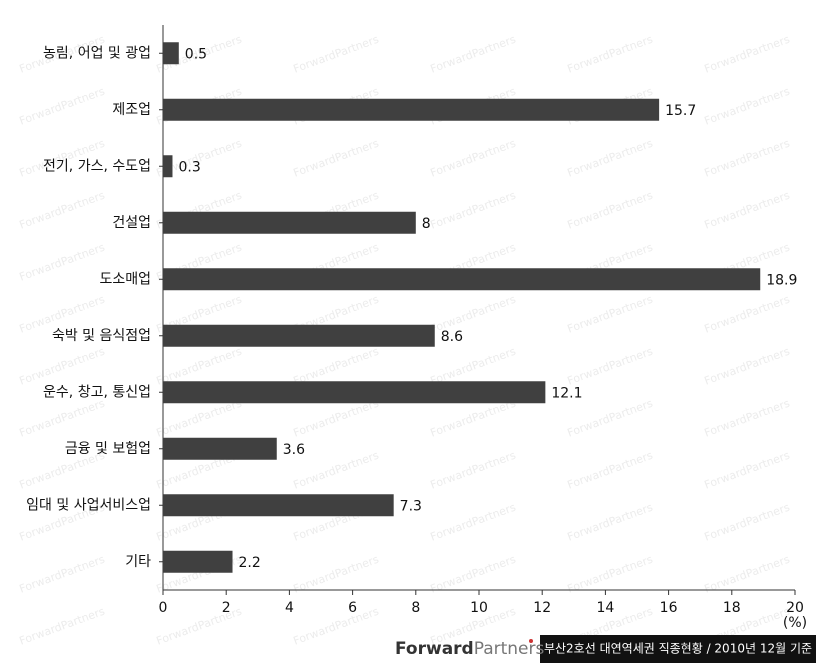 This screenshot has width=816, height=663. What do you see at coordinates (125, 279) in the screenshot?
I see `y-tick-label: 도소매업` at bounding box center [125, 279].